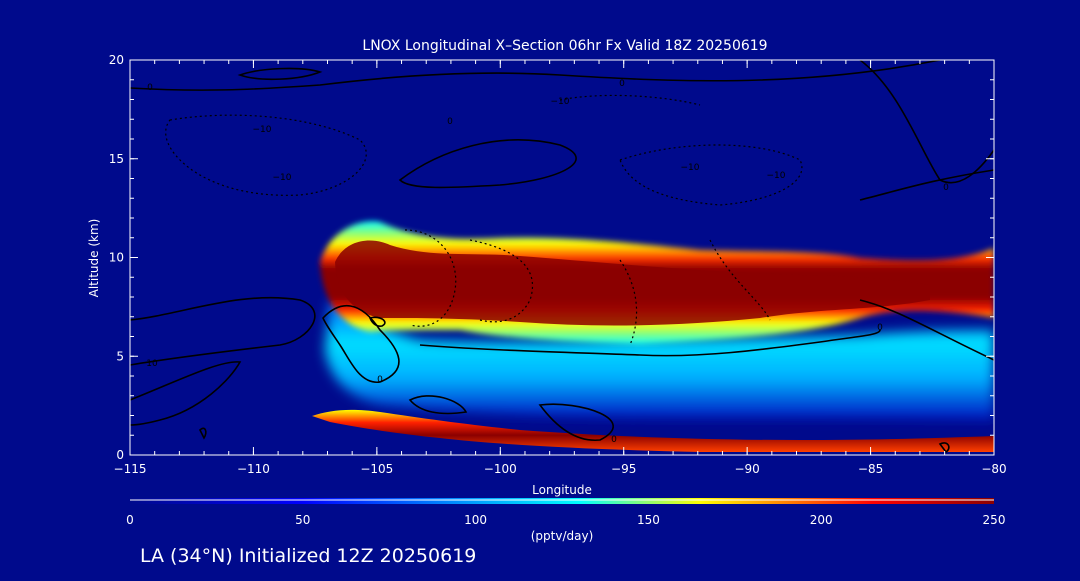 The width and height of the screenshot is (1080, 581). Describe the element at coordinates (308, 556) in the screenshot. I see `init-footer: LA (34°N) Initialized 12Z 20250619` at that location.